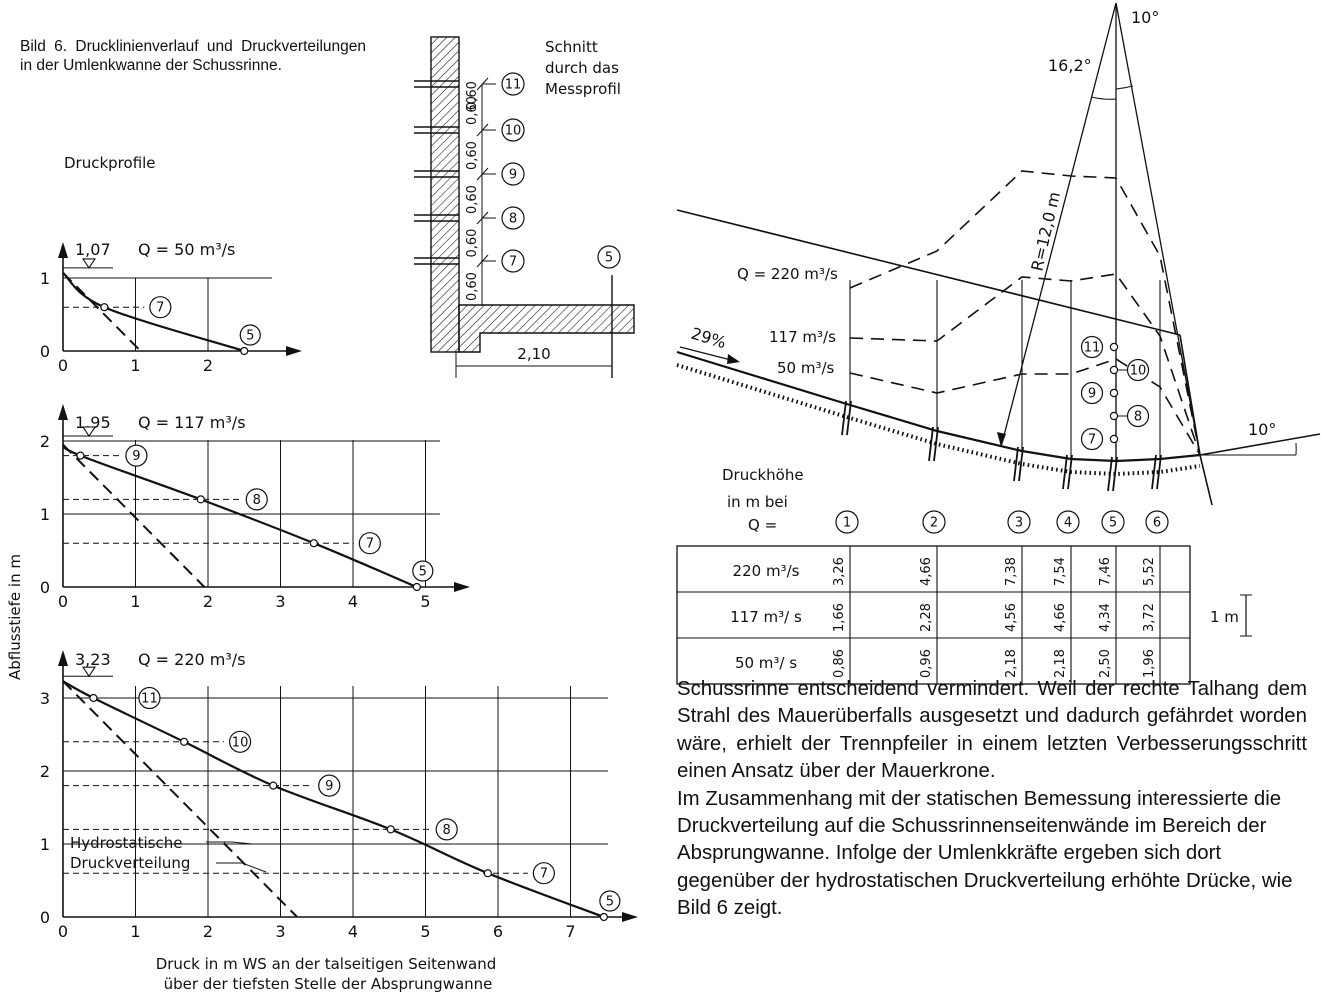 This screenshot has width=1322, height=996. I want to click on section-sensor-10: 10, so click(513, 130).